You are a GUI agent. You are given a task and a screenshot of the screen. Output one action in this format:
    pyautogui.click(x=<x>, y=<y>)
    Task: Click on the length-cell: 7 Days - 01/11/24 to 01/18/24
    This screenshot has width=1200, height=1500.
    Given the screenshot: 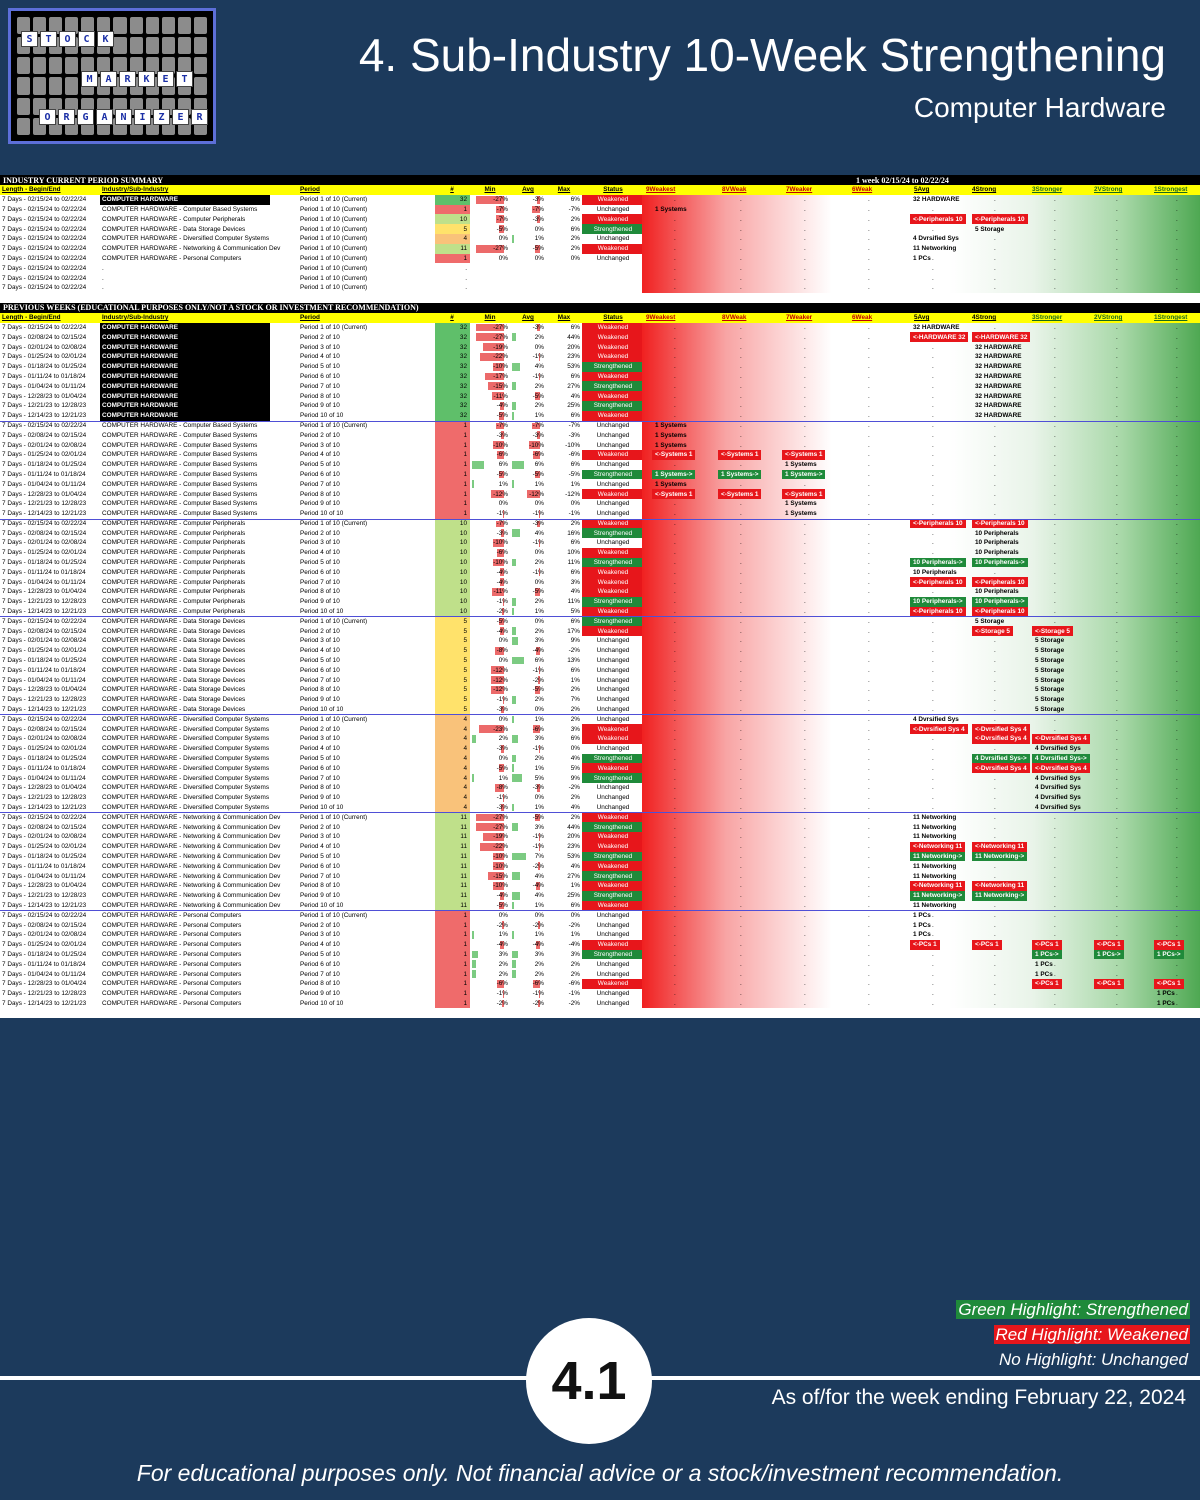 What is the action you would take?
    pyautogui.click(x=44, y=866)
    